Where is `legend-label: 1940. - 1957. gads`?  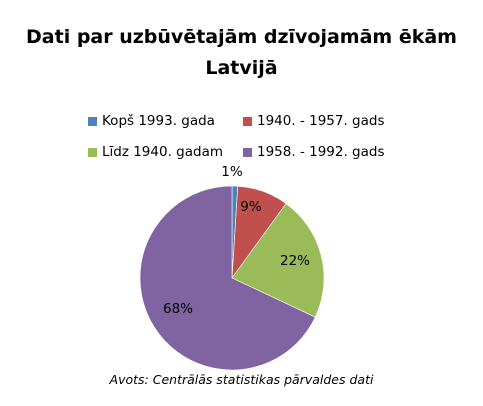 legend-label: 1940. - 1957. gads is located at coordinates (321, 121).